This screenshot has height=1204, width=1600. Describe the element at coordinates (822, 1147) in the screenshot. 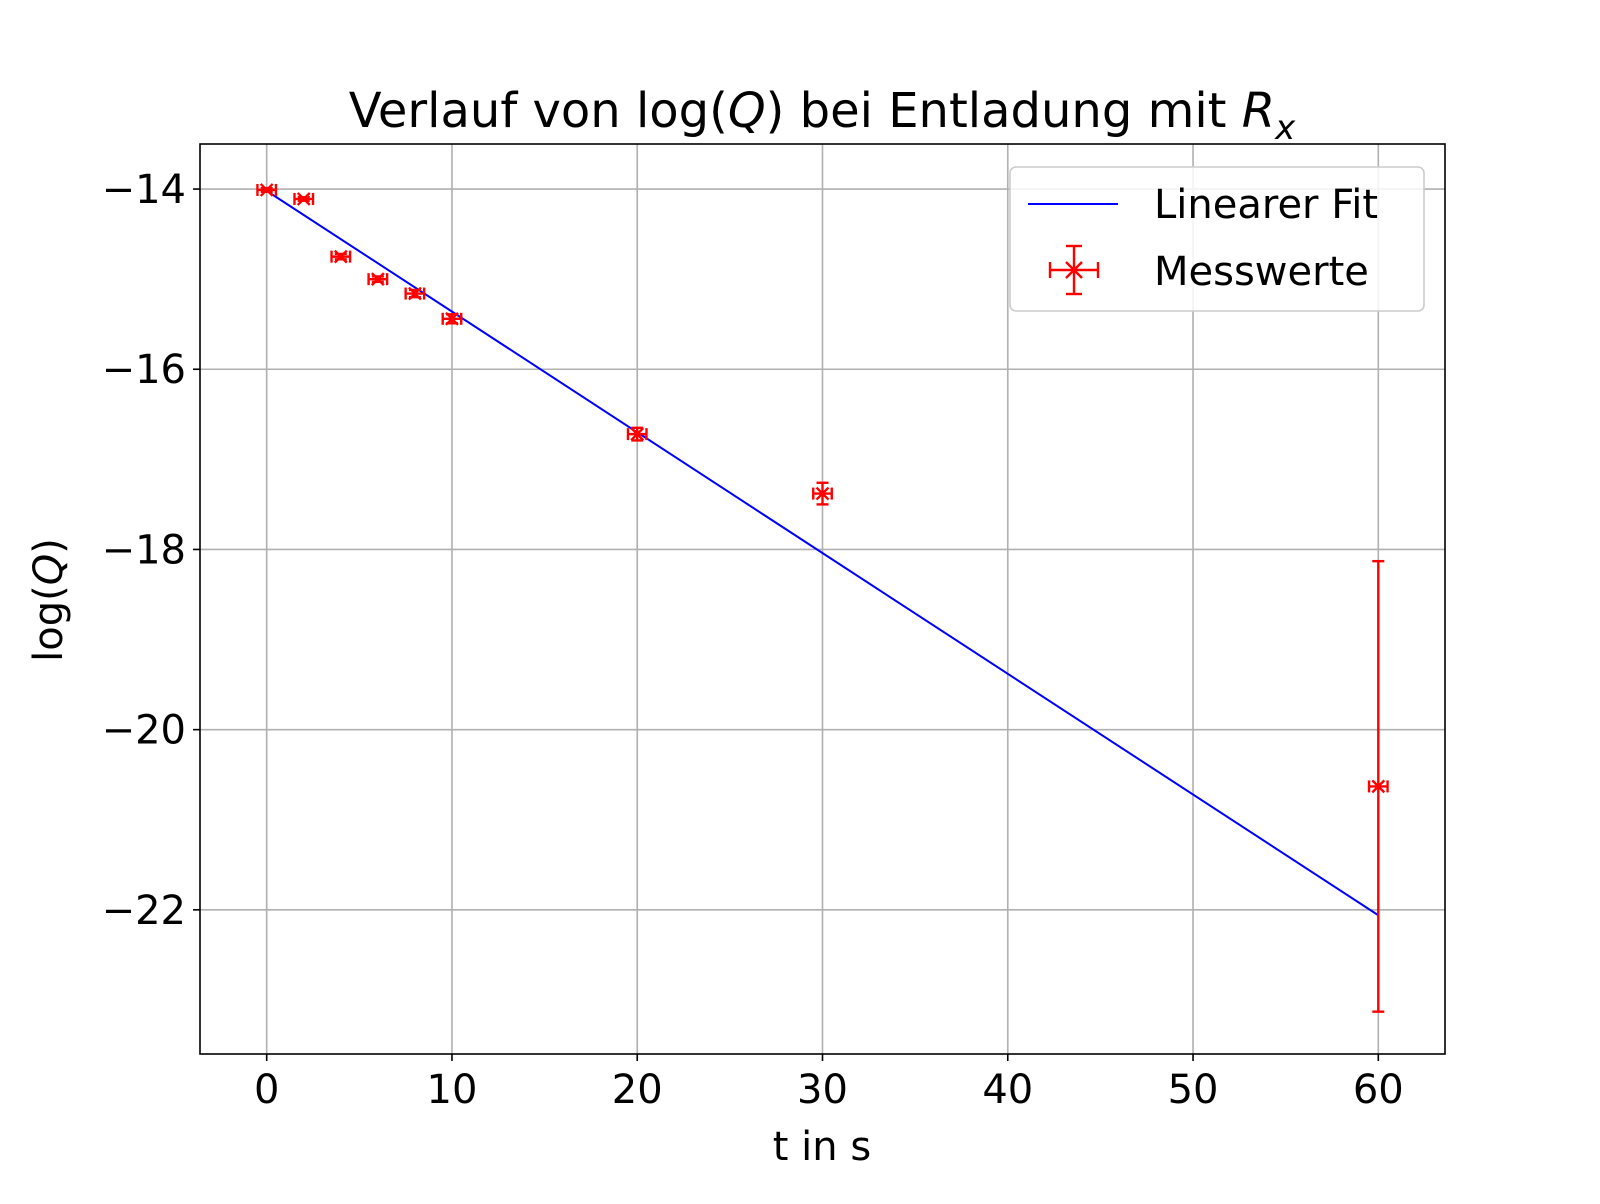

I see `x-axis-label: t in s` at that location.